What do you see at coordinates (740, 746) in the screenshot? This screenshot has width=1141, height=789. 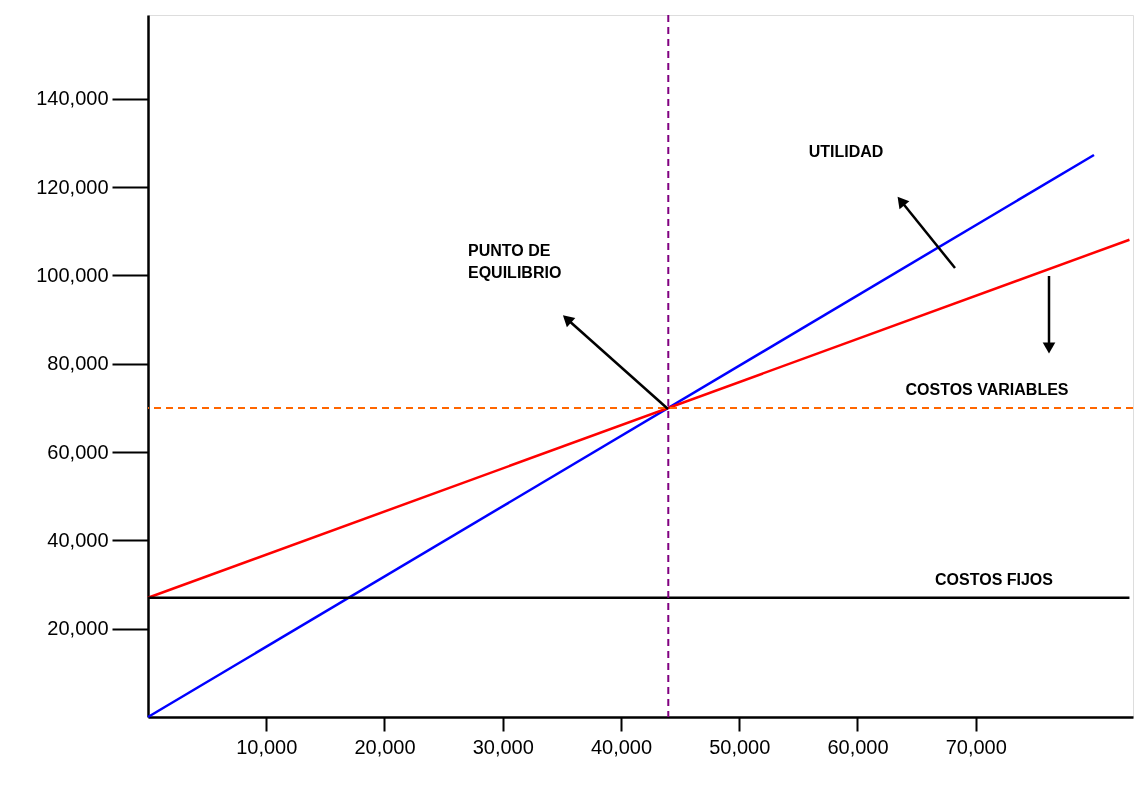 I see `x-tick-label: 50,000` at bounding box center [740, 746].